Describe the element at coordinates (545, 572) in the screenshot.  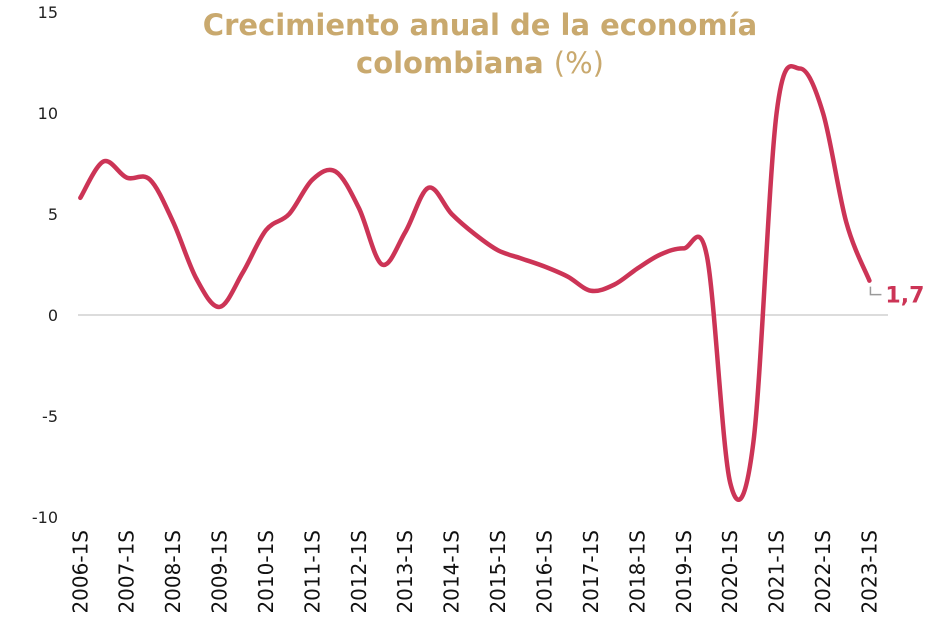
I see `x-tick-label: 2016-1S` at that location.